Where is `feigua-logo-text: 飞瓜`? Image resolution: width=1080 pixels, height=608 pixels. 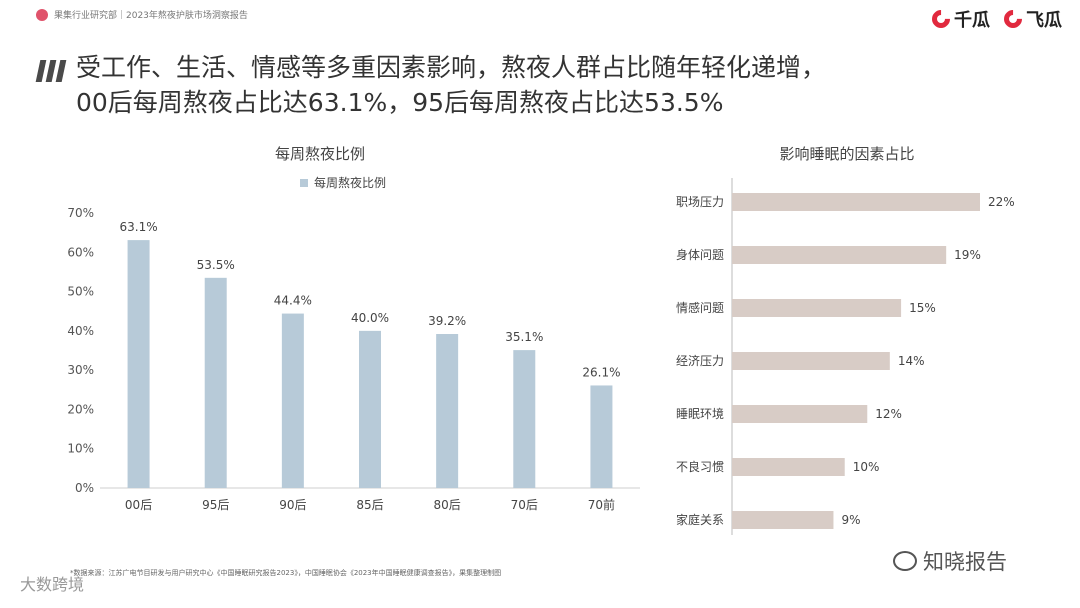 feigua-logo-text: 飞瓜 is located at coordinates (1044, 20).